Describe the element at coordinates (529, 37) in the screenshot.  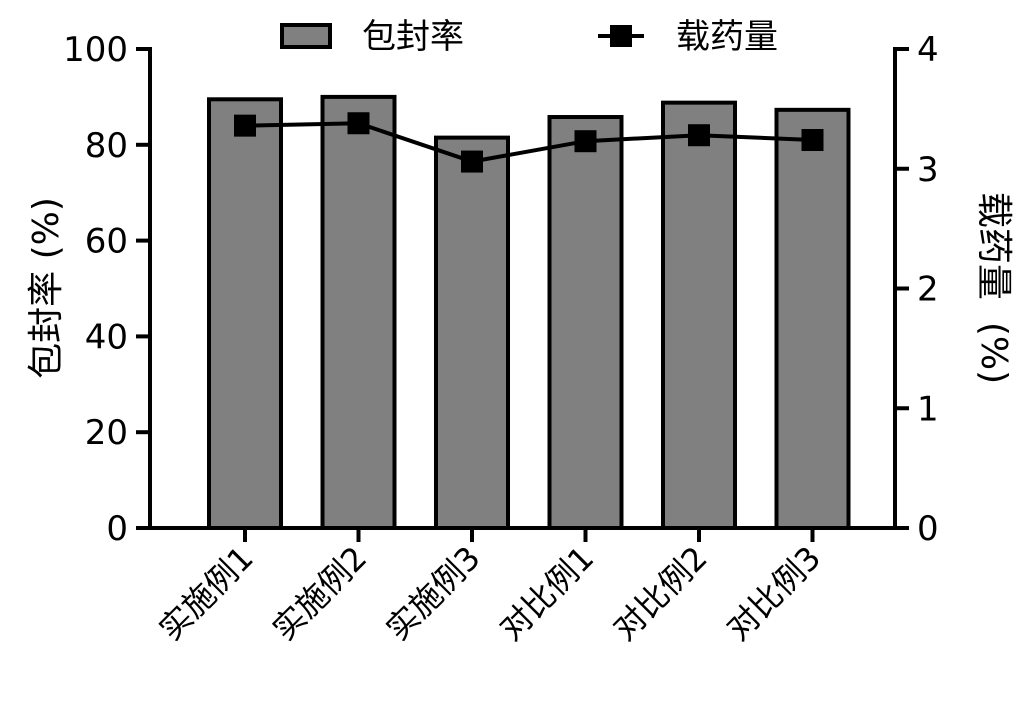
I see `legend: 包封率 载药量` at that location.